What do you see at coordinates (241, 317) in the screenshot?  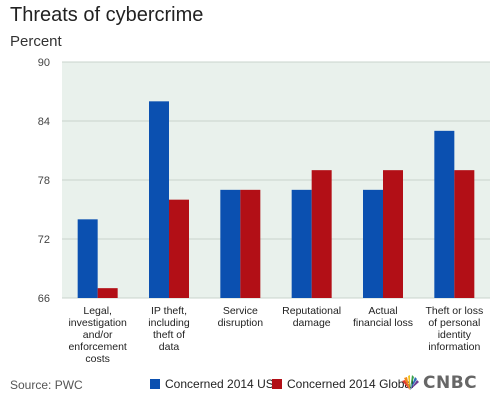 I see `x-tick-label: Service disruption` at bounding box center [241, 317].